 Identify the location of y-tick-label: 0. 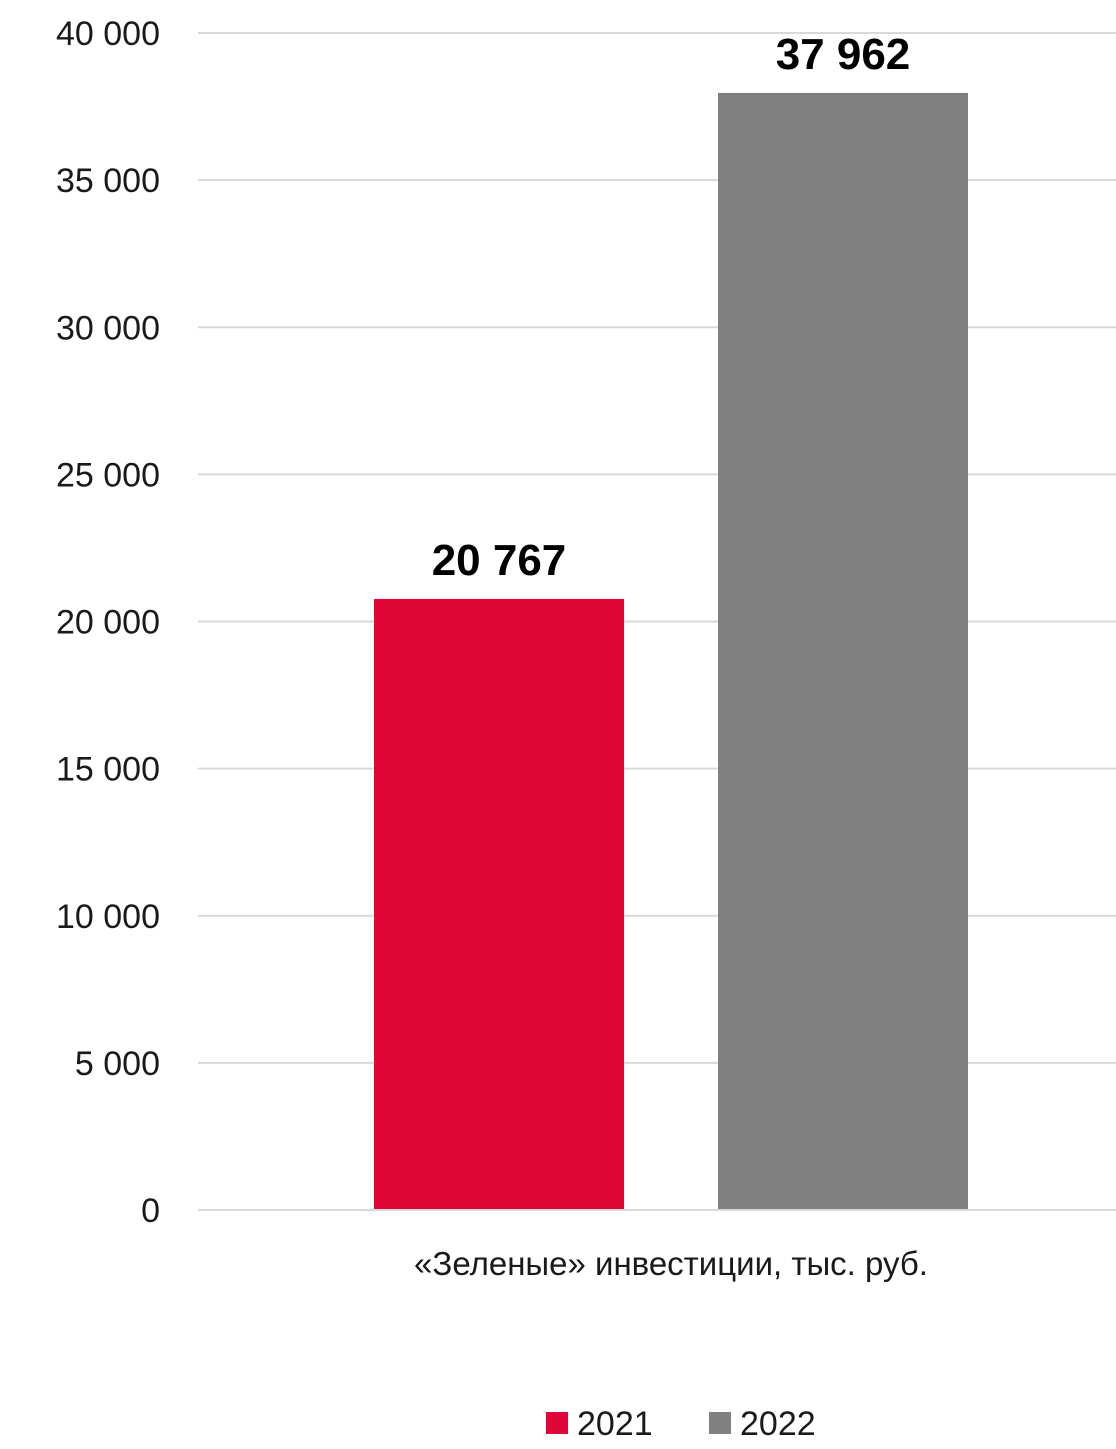
(150, 1211).